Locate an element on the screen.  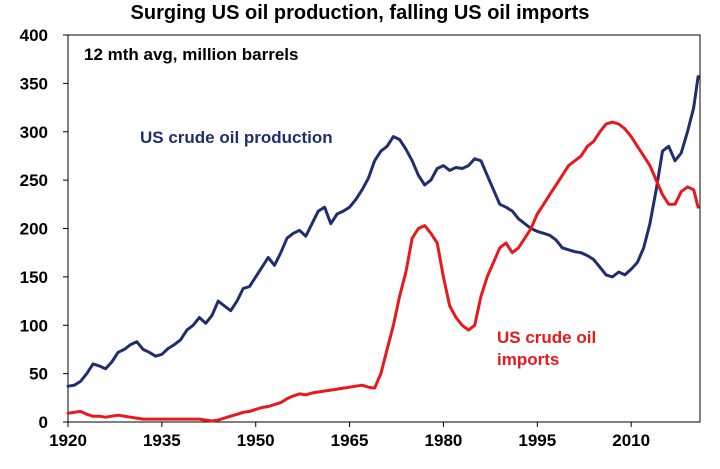
x-axis: 1920 1935 1950 1965 1980 1995 2010 is located at coordinates (349, 436).